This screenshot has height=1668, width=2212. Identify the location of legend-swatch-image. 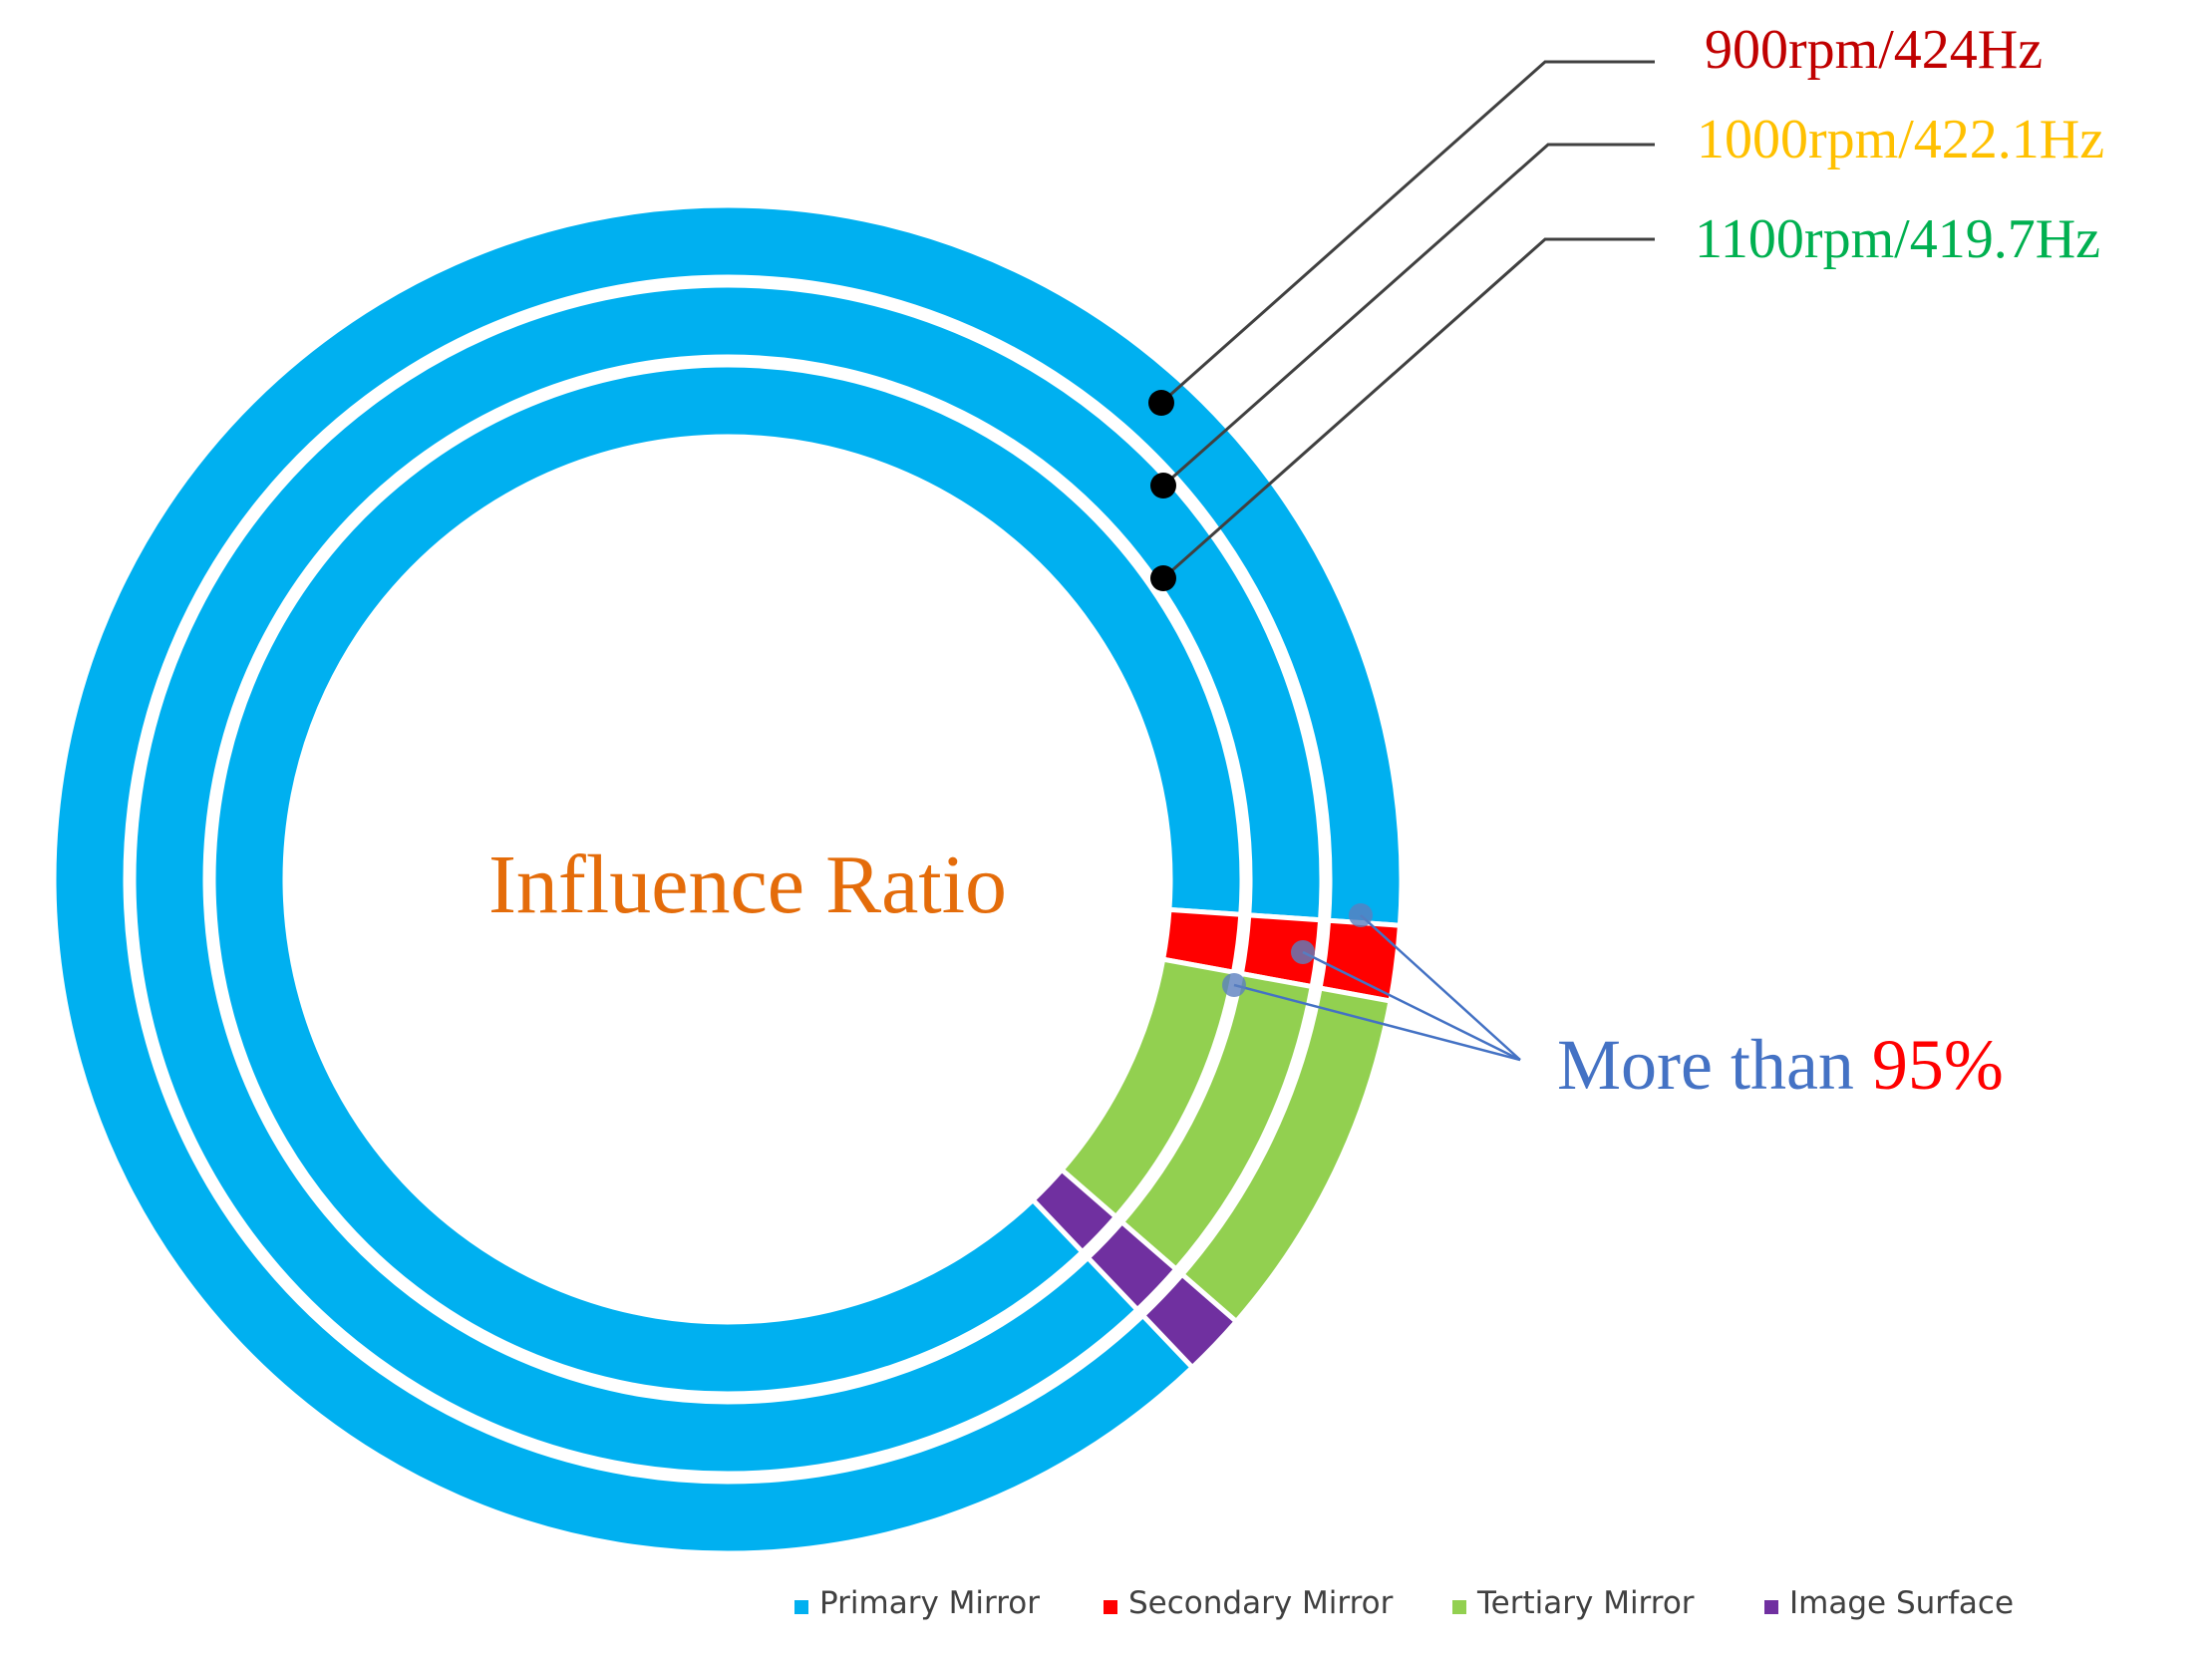
(1771, 1607).